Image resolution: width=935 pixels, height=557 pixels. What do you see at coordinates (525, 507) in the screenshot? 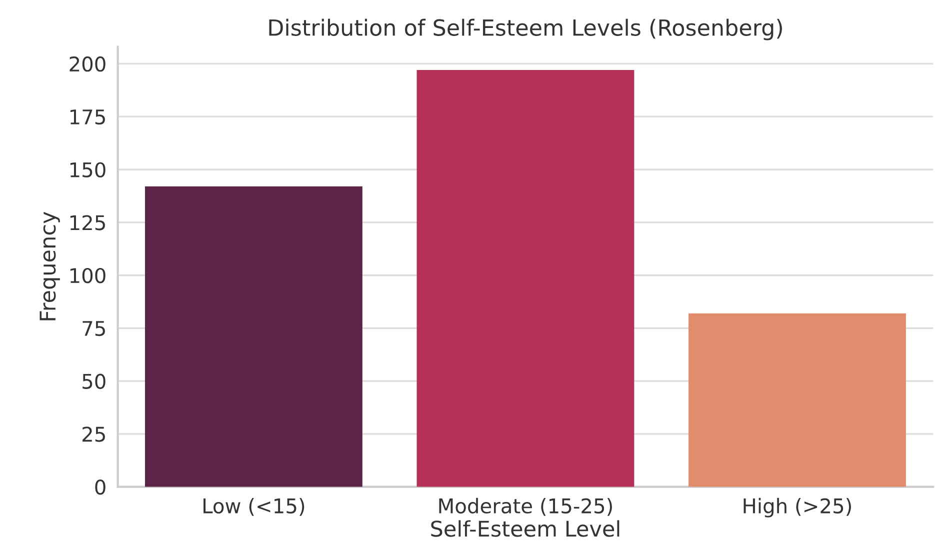
I see `x-tick-label: Moderate (15-25)` at bounding box center [525, 507].